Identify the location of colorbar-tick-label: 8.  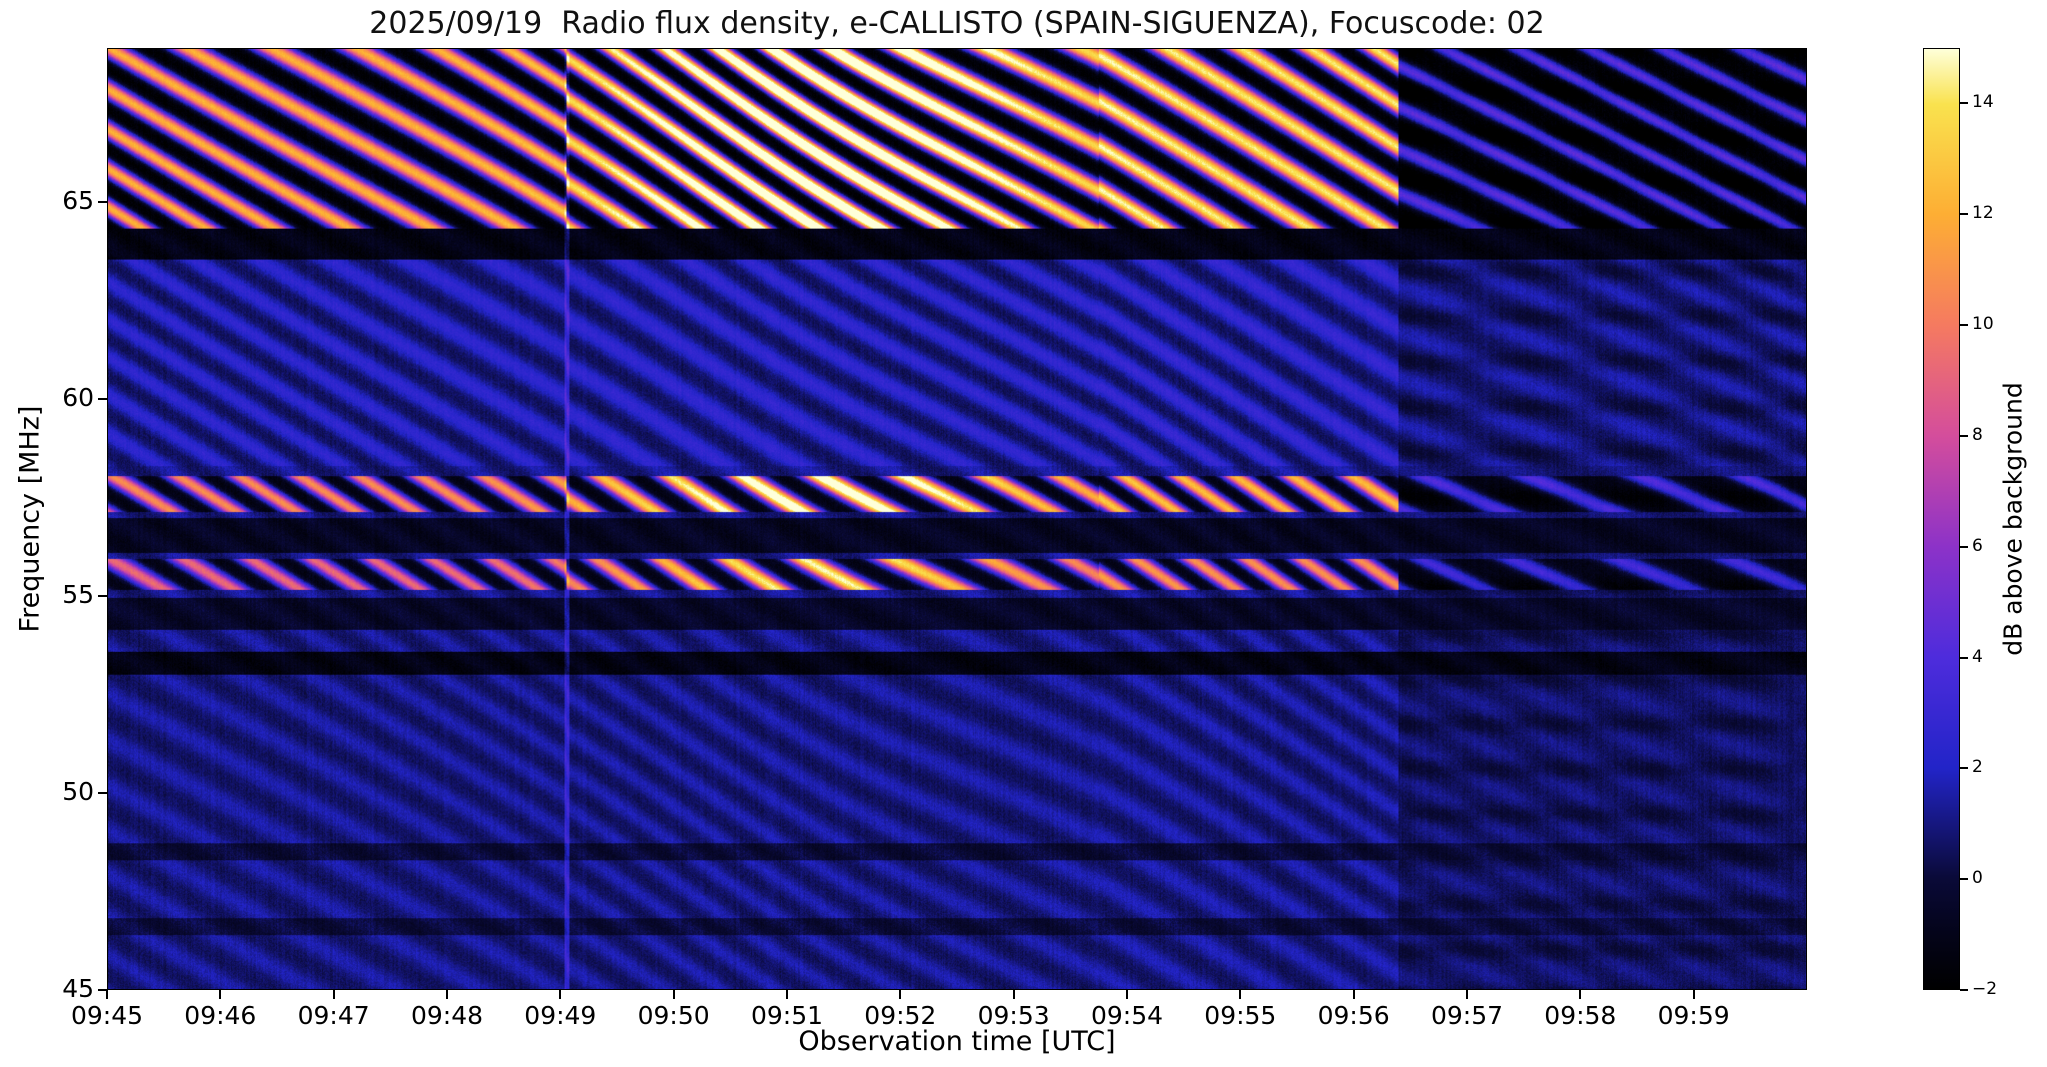
(1977, 434).